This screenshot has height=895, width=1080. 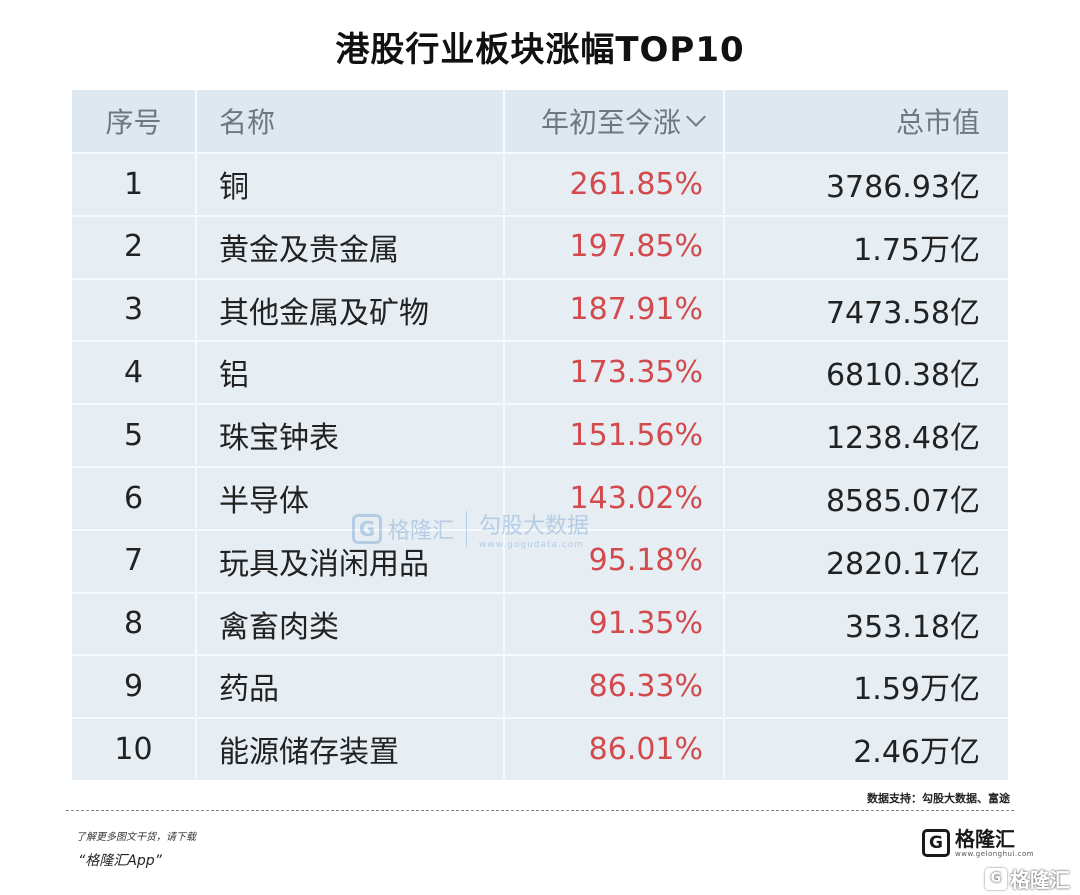 I want to click on header-change-label: 年初至今涨, so click(x=610, y=122).